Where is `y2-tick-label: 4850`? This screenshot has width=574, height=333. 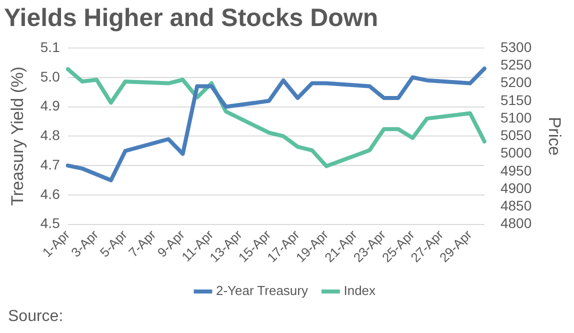
y2-tick-label: 4850 is located at coordinates (516, 206).